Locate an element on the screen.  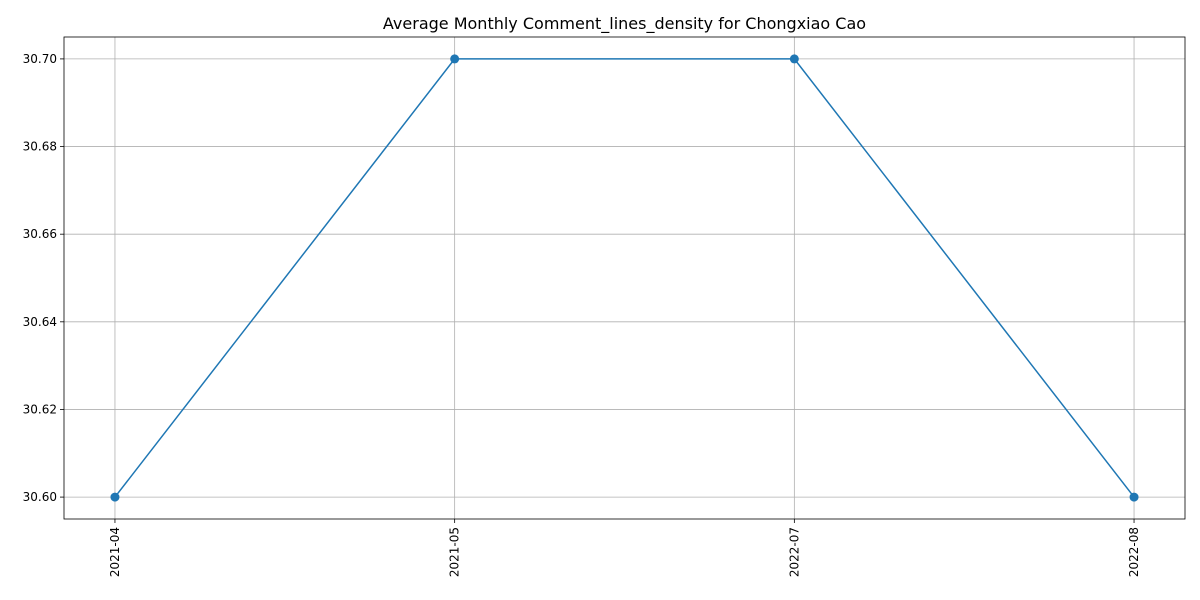
x-tick-label: 2022-08 is located at coordinates (1134, 552).